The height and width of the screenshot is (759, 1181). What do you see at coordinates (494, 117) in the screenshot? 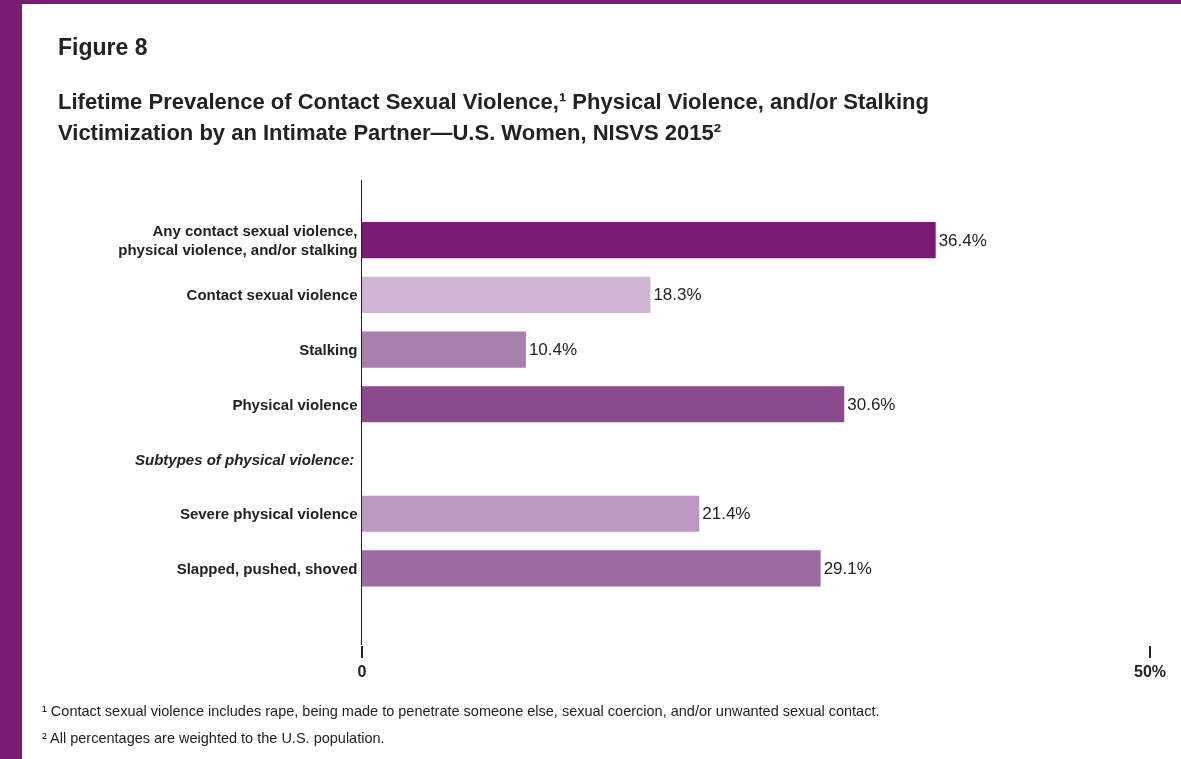
I see `chart-subtitle: Lifetime Prevalence of Contact Sexual Violence,¹ Physical Violence, and/or Stalking Victimization by an Intimate Partner—U.S. Women, NISVS 2015²` at bounding box center [494, 117].